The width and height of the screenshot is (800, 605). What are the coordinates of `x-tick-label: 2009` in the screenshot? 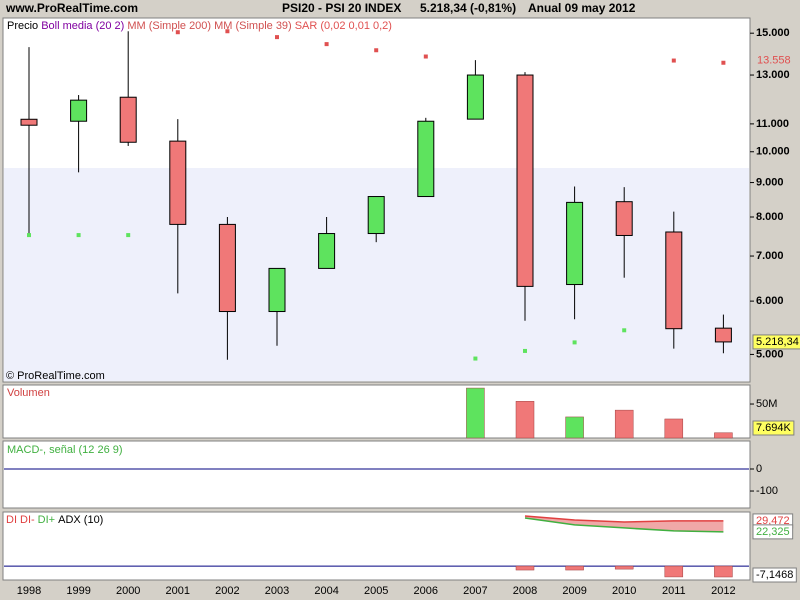 It's located at (574, 591).